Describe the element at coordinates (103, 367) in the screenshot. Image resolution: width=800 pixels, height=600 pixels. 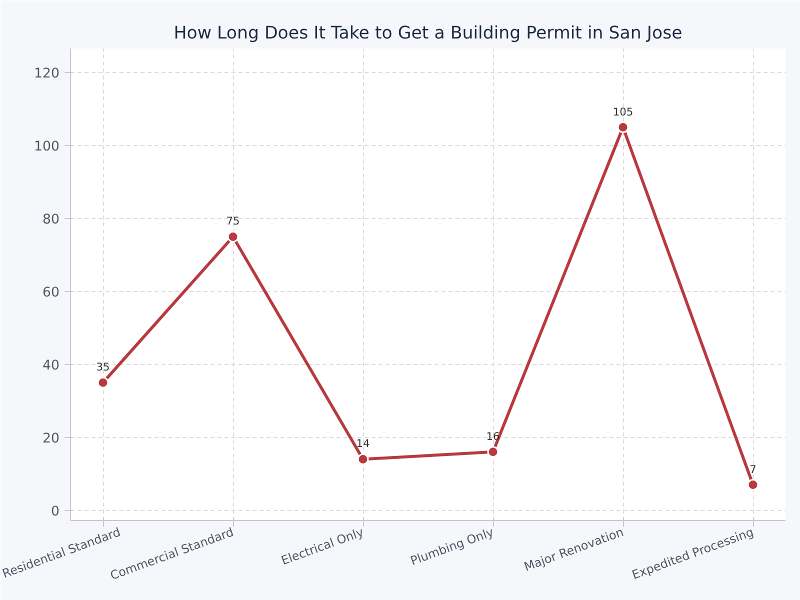
I see `data-label: 35` at that location.